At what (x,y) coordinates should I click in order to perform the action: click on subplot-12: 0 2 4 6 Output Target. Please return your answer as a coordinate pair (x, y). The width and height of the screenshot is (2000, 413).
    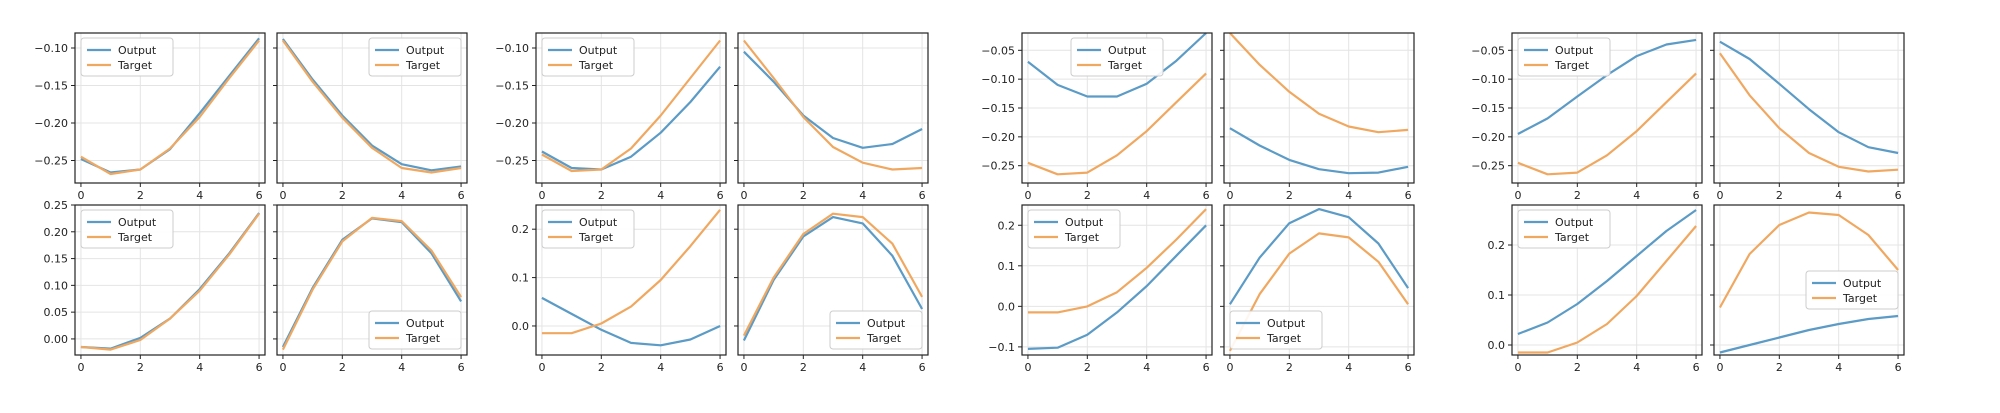
    Looking at the image, I should click on (1317, 289).